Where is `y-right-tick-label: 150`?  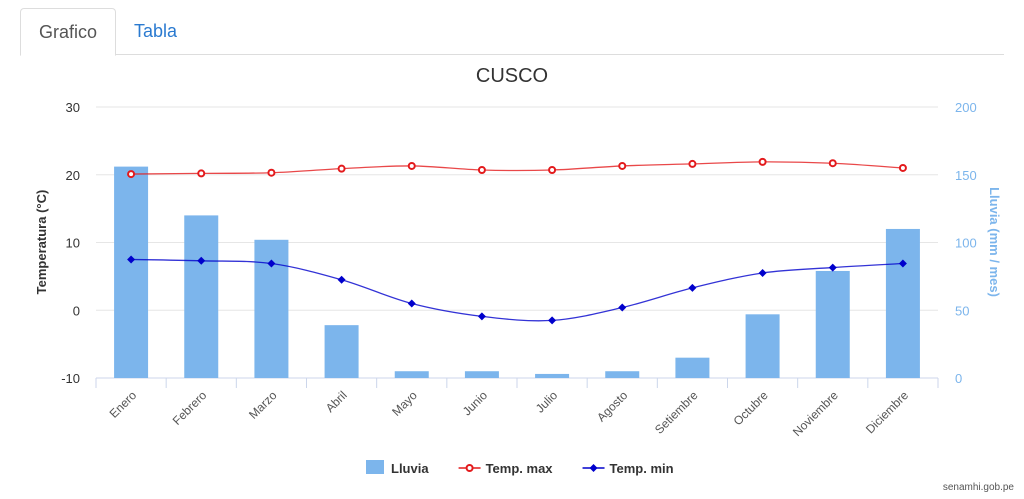 y-right-tick-label: 150 is located at coordinates (966, 175).